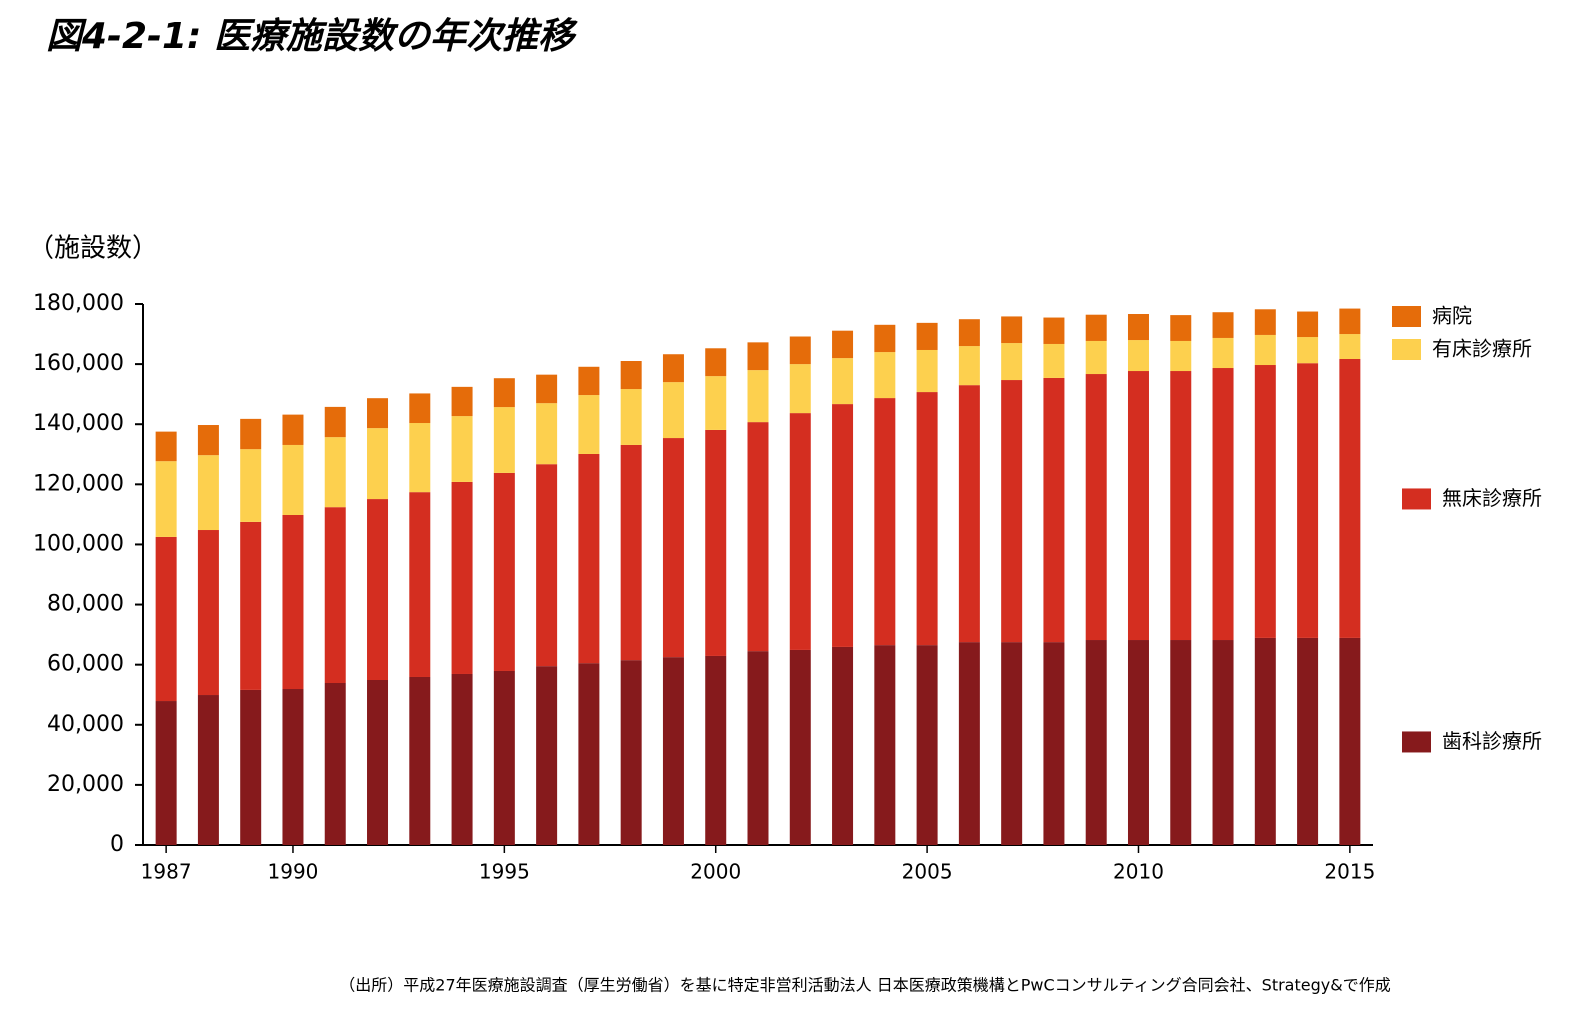 This screenshot has height=1020, width=1574. Describe the element at coordinates (1492, 741) in the screenshot. I see `legend-label: 歯科診療所` at that location.